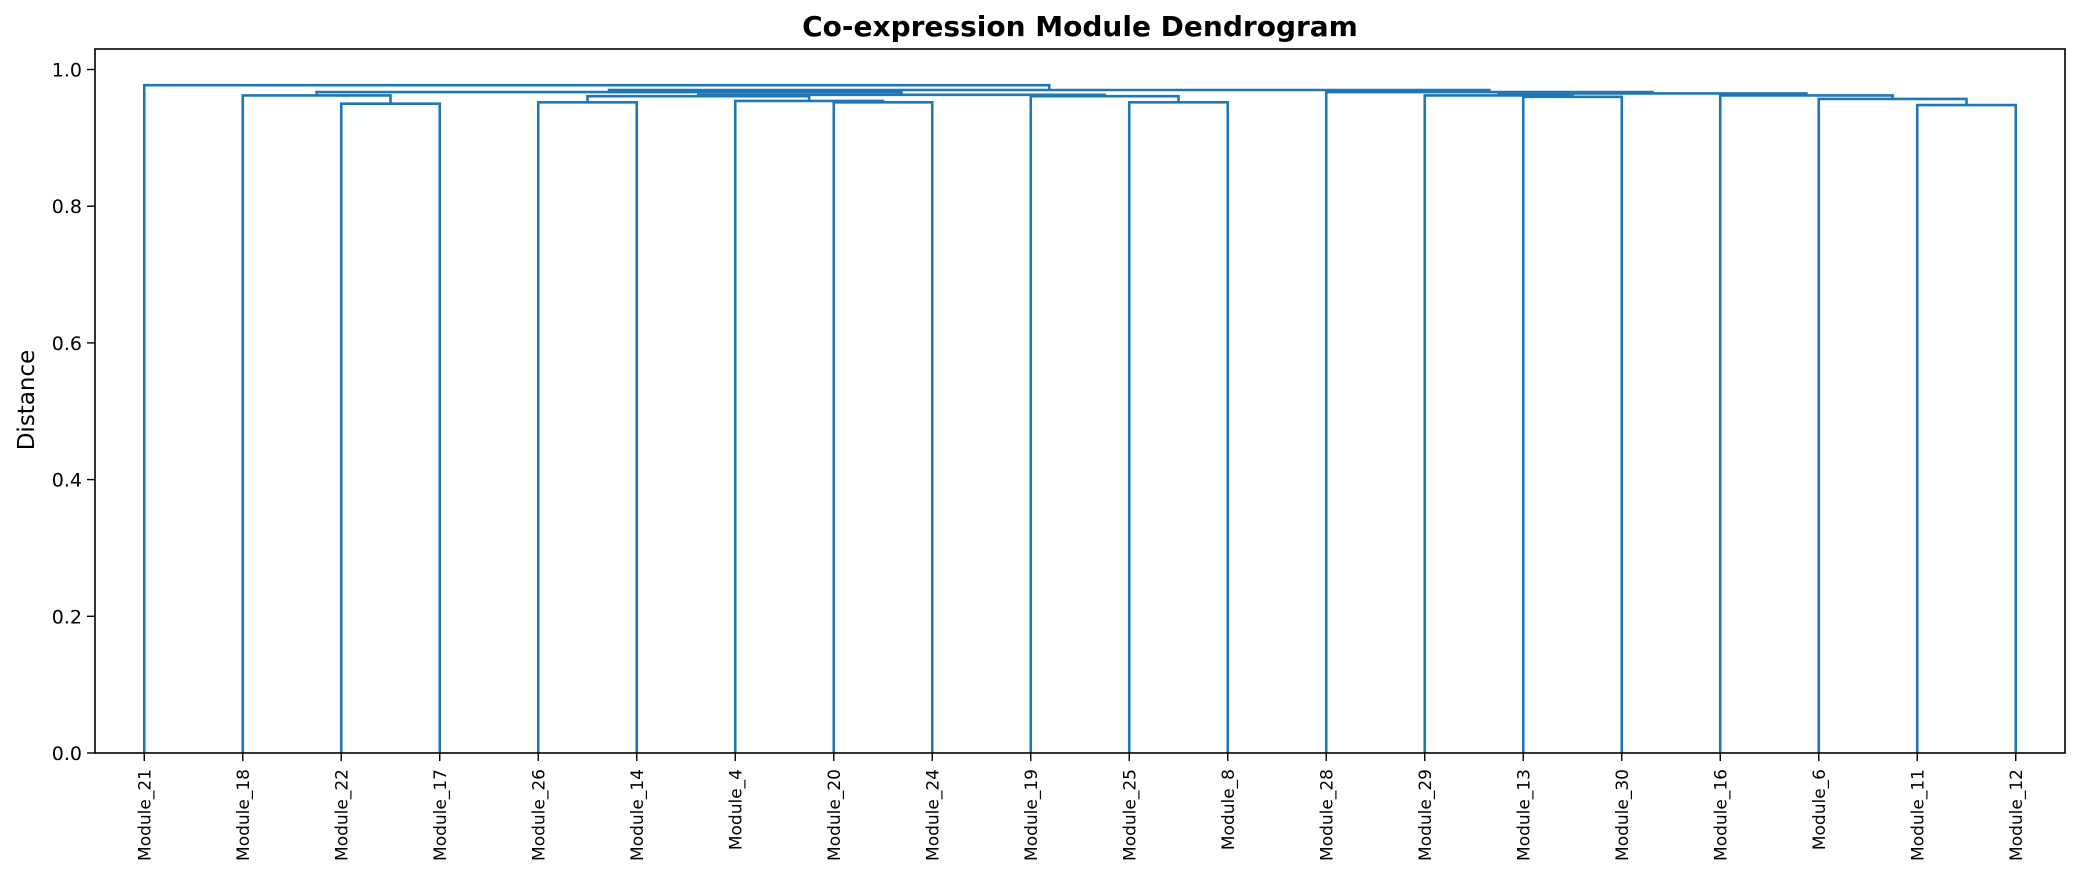 This screenshot has width=2082, height=884. Describe the element at coordinates (736, 809) in the screenshot. I see `leaf-label: Module_4` at that location.